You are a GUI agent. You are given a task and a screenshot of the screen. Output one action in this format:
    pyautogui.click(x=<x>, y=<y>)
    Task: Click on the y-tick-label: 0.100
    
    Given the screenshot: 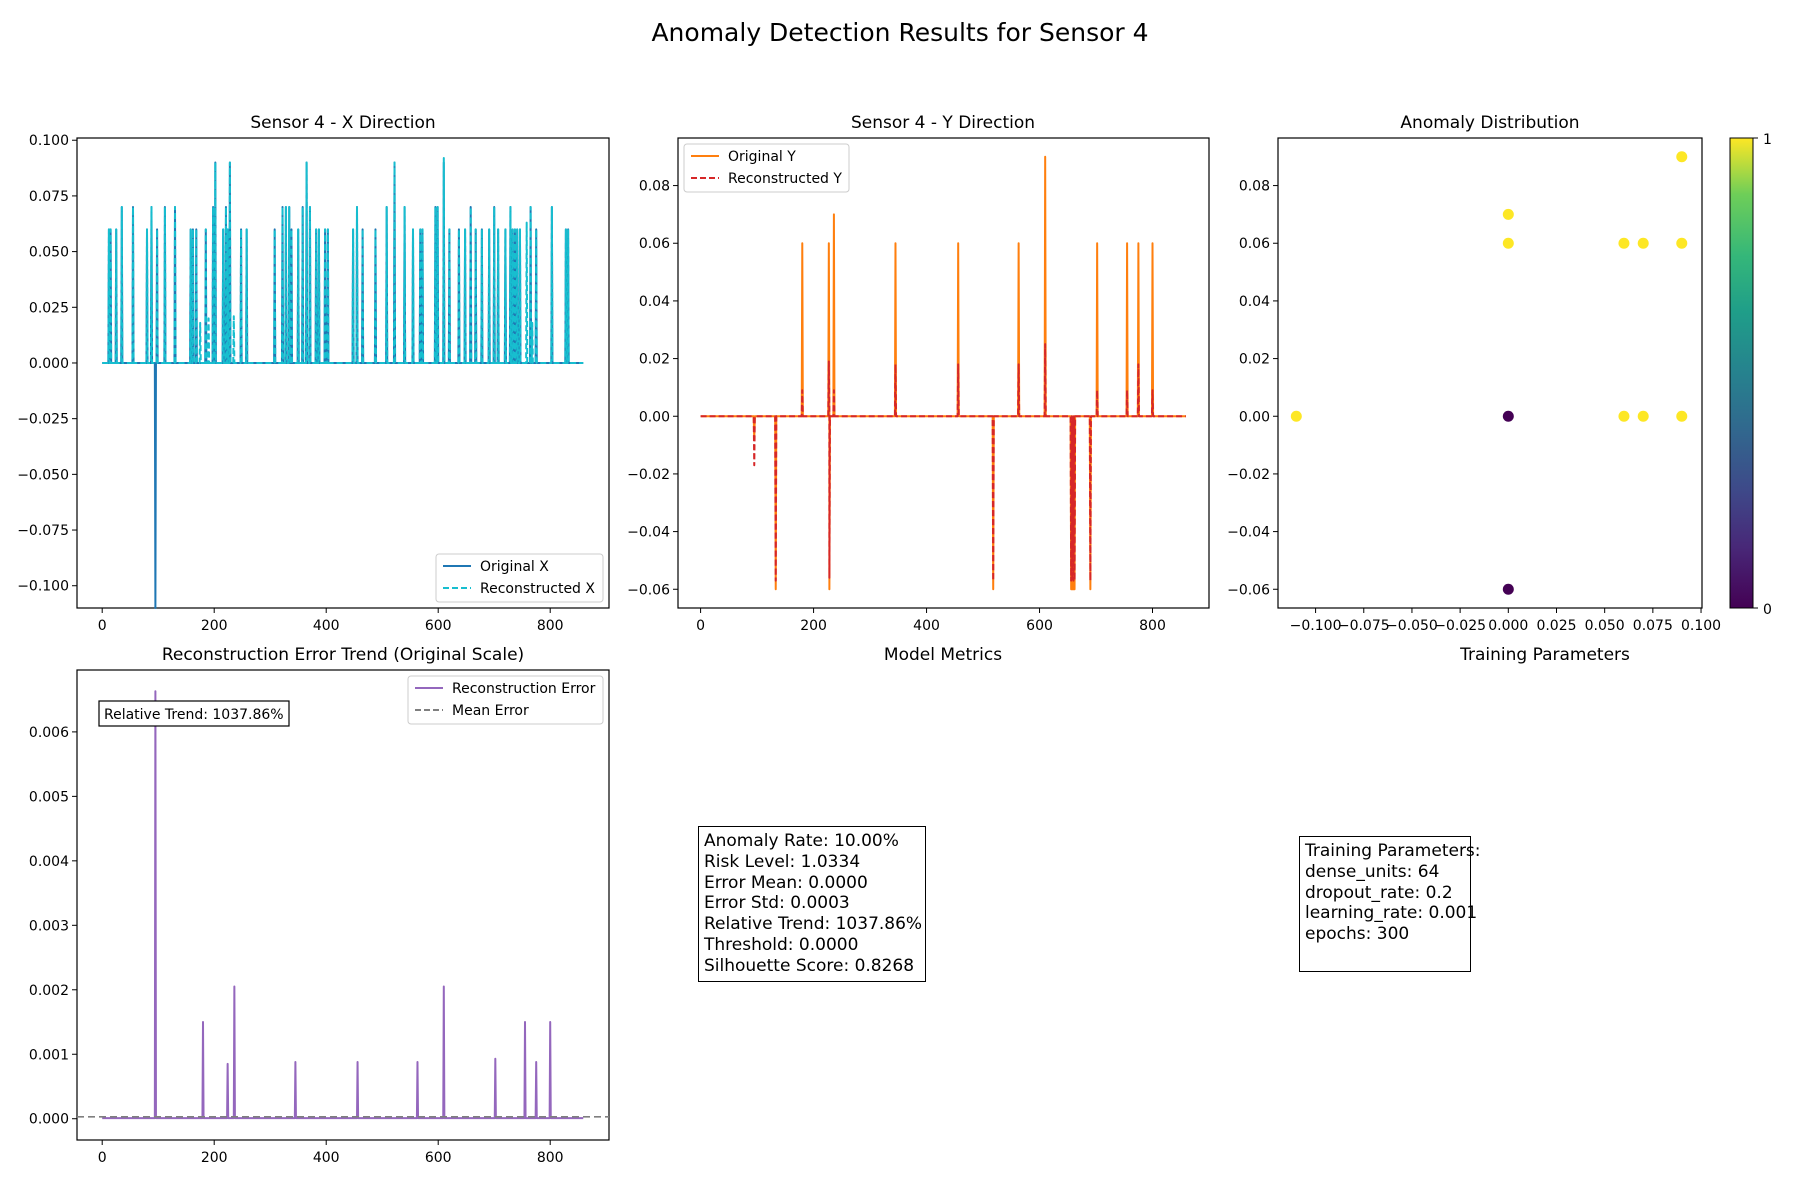 What is the action you would take?
    pyautogui.click(x=49, y=141)
    